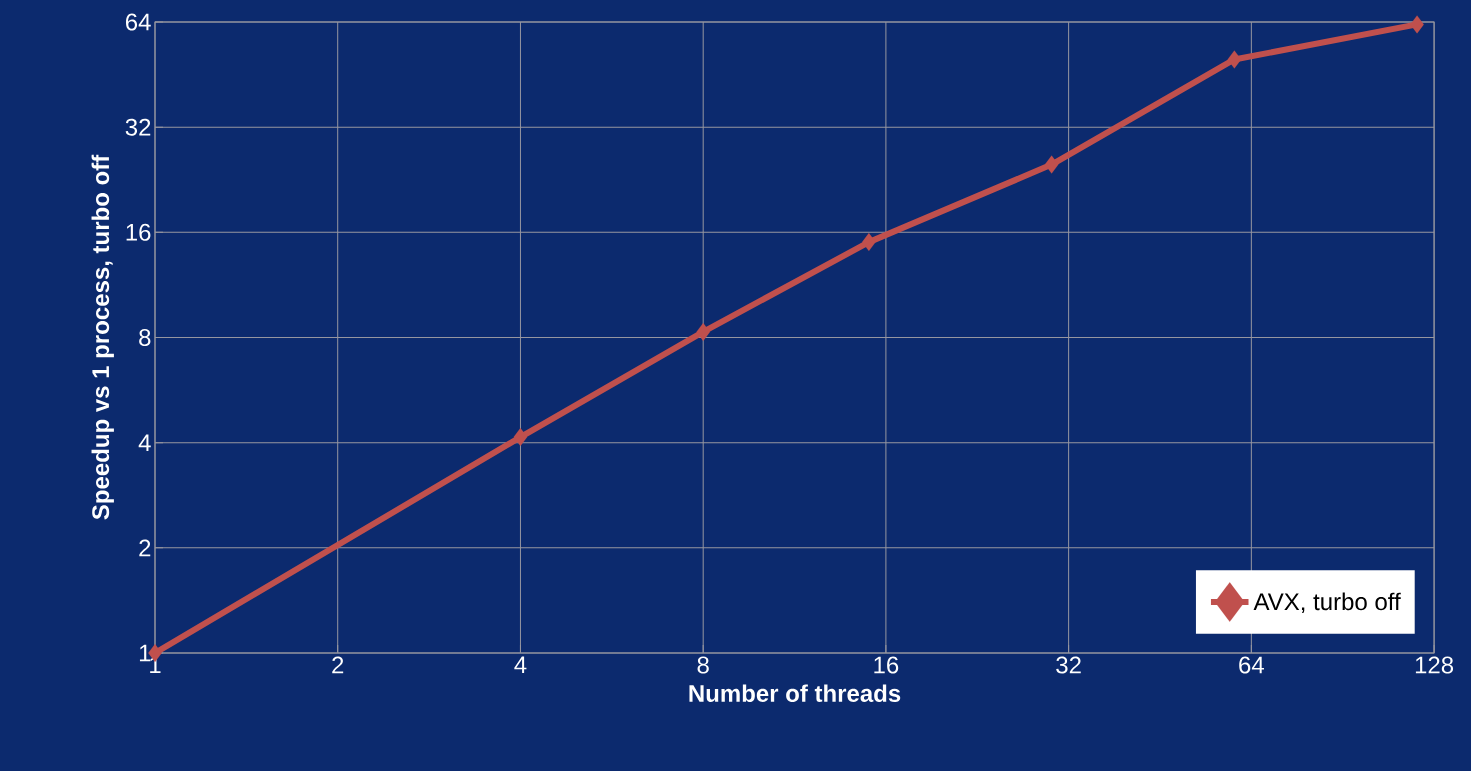 This screenshot has width=1471, height=771. Describe the element at coordinates (144, 442) in the screenshot. I see `y-tick-label: 4` at that location.